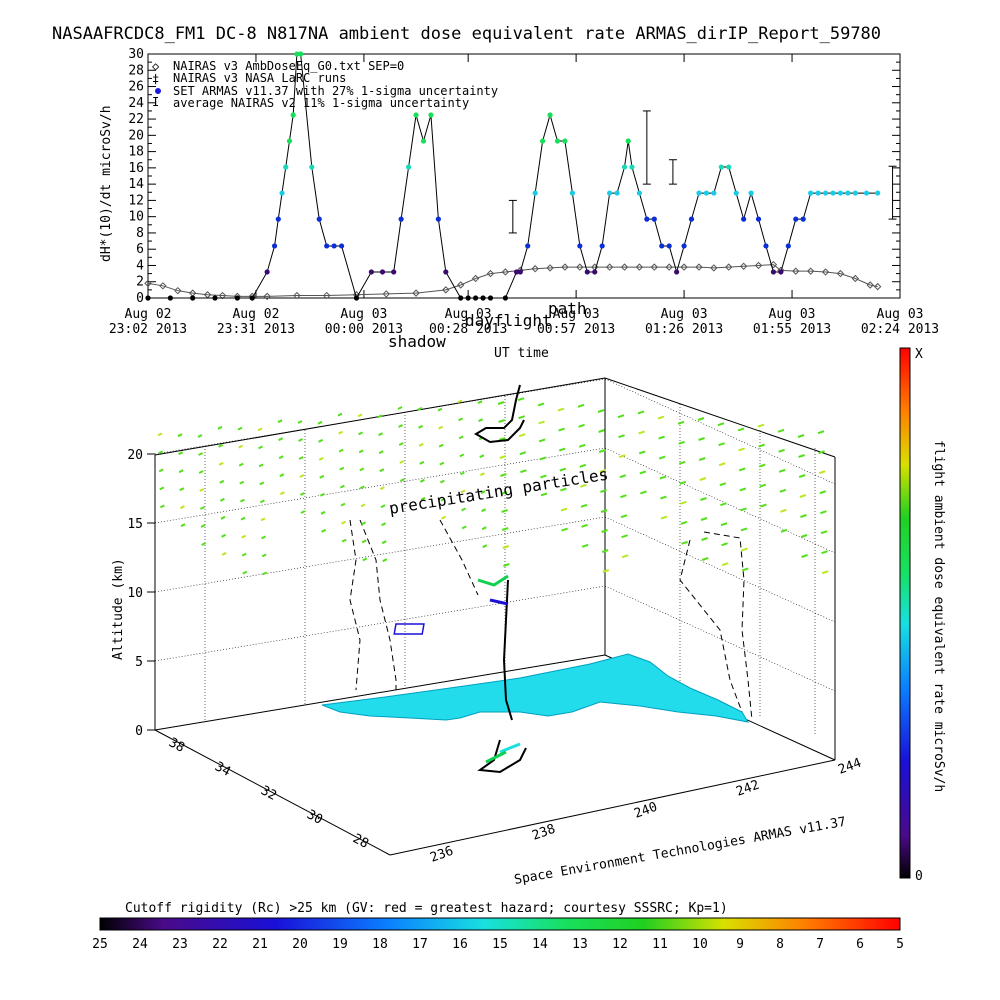 The width and height of the screenshot is (1000, 1000). Describe the element at coordinates (136, 54) in the screenshot. I see `y-tick-label: 30` at that location.